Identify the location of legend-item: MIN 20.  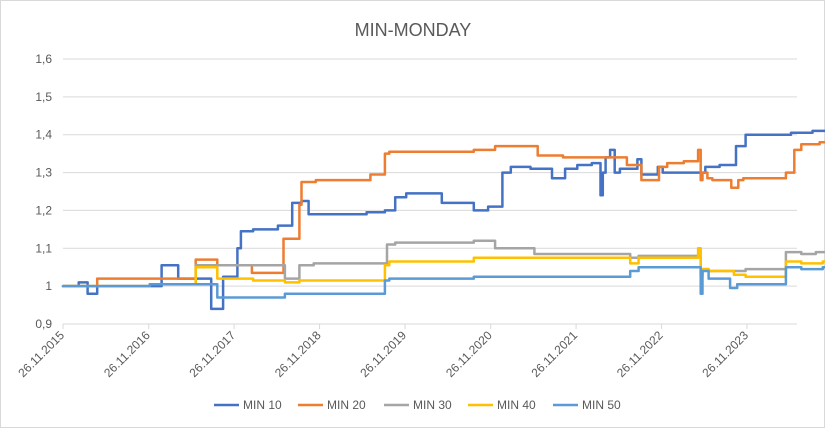
(332, 405).